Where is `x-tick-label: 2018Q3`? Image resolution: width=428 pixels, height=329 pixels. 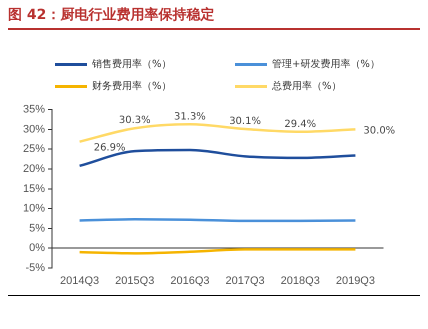
x-tick-label: 2018Q3 is located at coordinates (300, 280).